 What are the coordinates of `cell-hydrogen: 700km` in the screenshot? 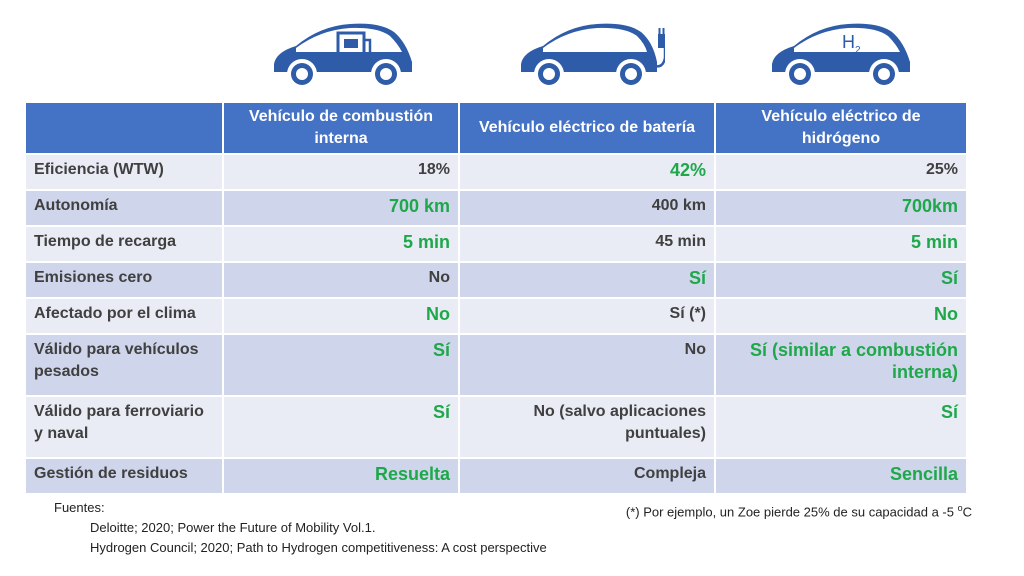 It's located at (841, 208).